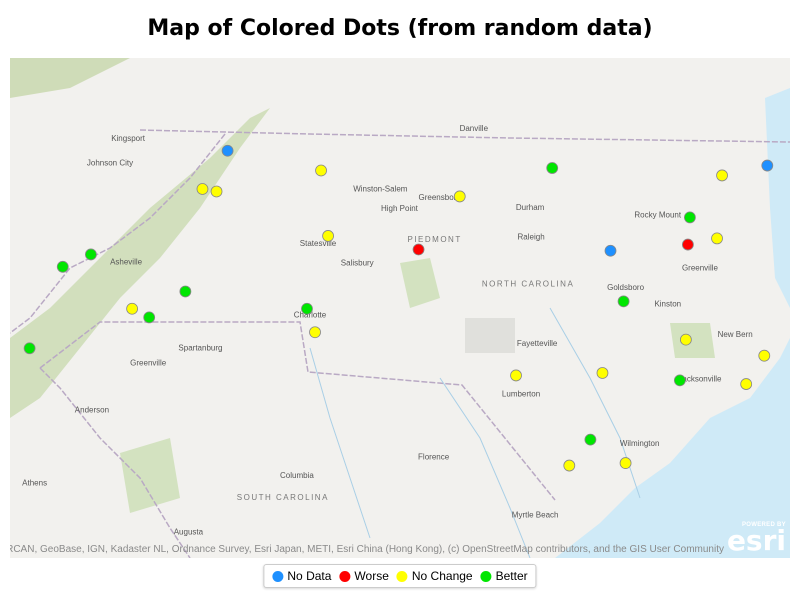  Describe the element at coordinates (440, 197) in the screenshot. I see `place-label: Greensboro` at that location.